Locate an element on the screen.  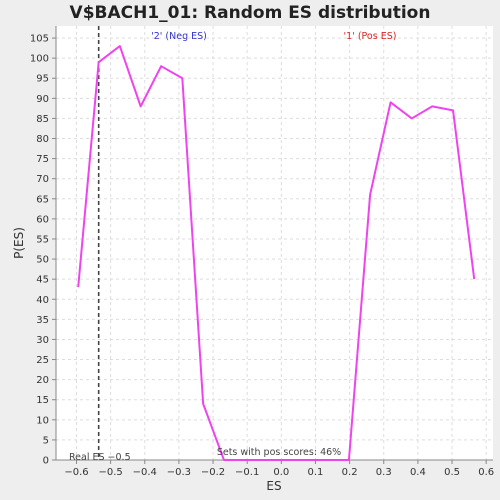
y-tick-label: 90 is located at coordinates (42, 99).